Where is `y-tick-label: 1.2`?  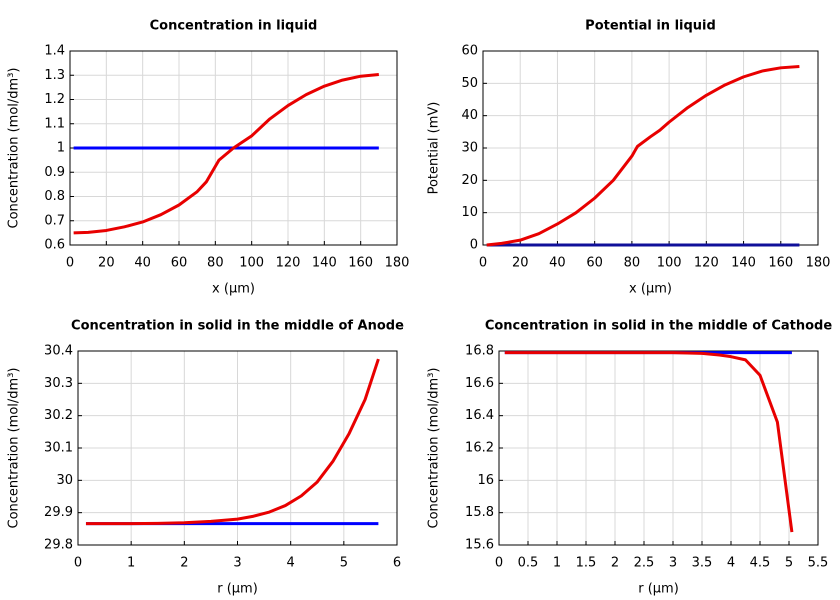
y-tick-label: 1.2 is located at coordinates (54, 99).